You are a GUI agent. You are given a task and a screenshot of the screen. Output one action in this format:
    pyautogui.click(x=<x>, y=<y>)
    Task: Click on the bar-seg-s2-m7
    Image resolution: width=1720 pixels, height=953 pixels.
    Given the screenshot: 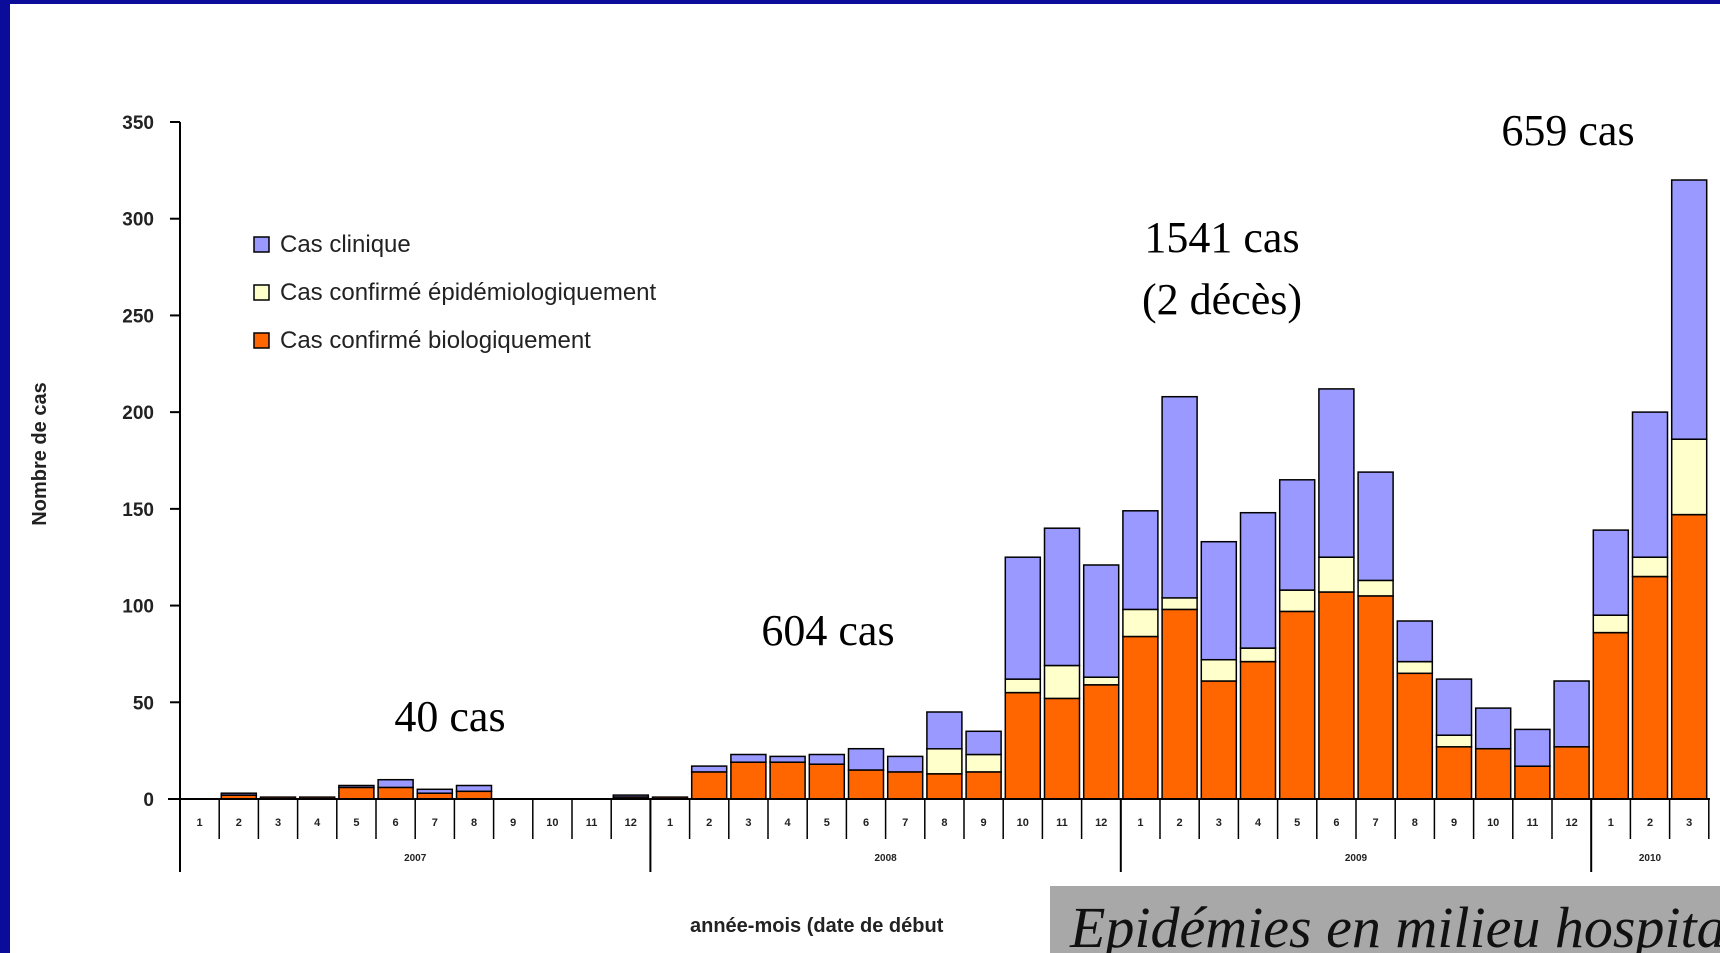 What is the action you would take?
    pyautogui.click(x=474, y=788)
    